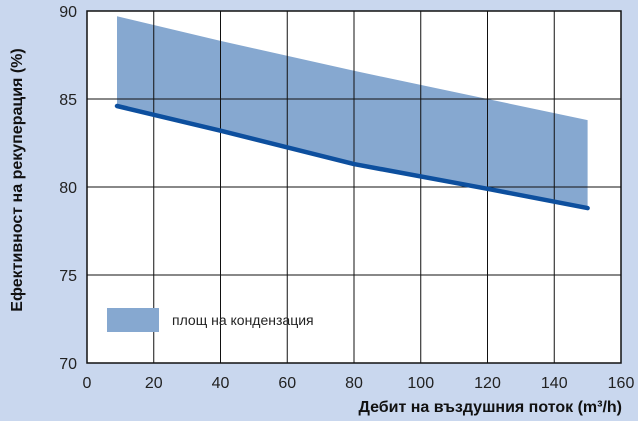 The height and width of the screenshot is (421, 638). Describe the element at coordinates (133, 320) in the screenshot. I see `legend-swatch` at that location.